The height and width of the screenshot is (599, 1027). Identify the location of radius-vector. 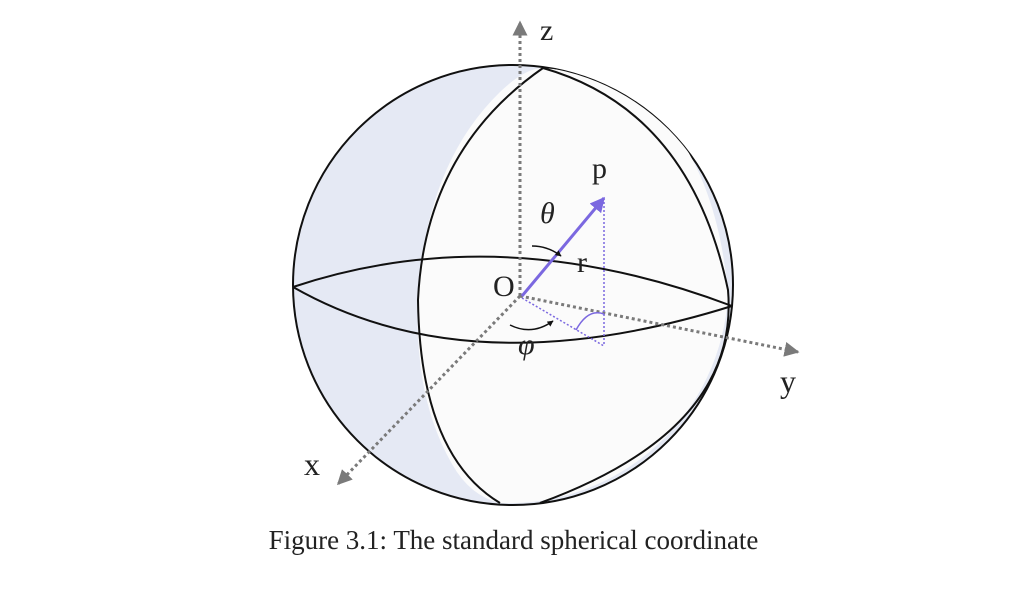
(563, 246).